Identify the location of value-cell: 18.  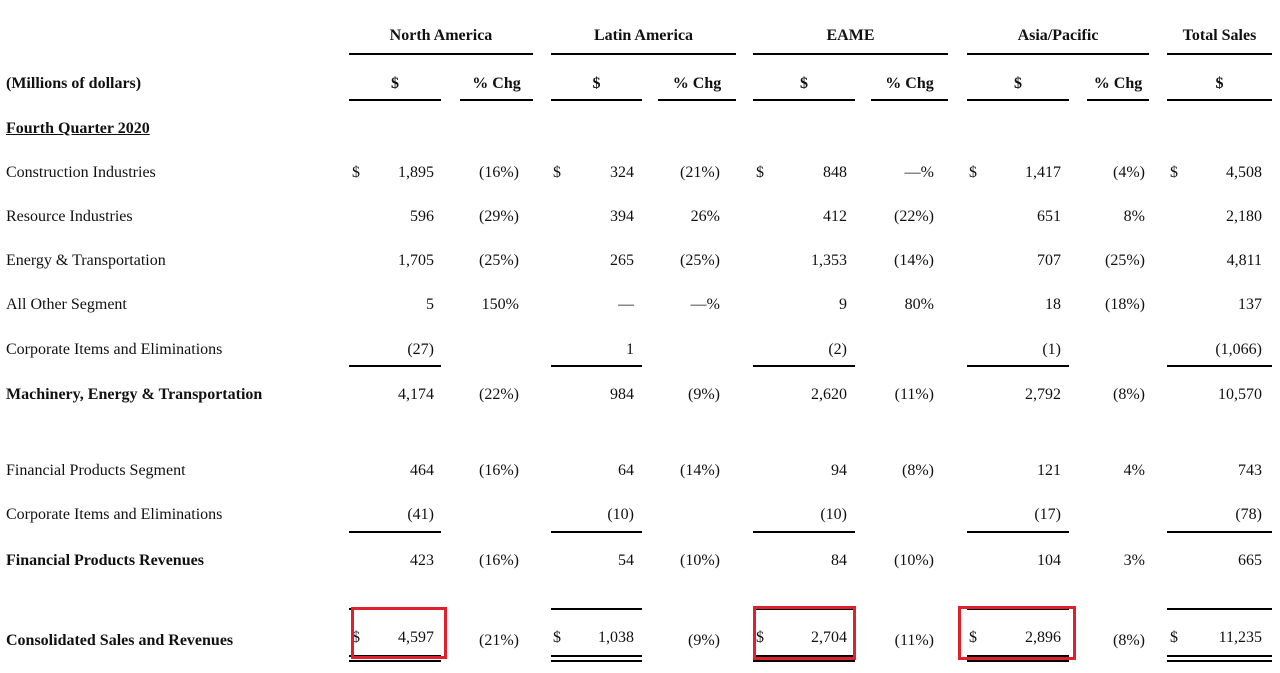
(1053, 304).